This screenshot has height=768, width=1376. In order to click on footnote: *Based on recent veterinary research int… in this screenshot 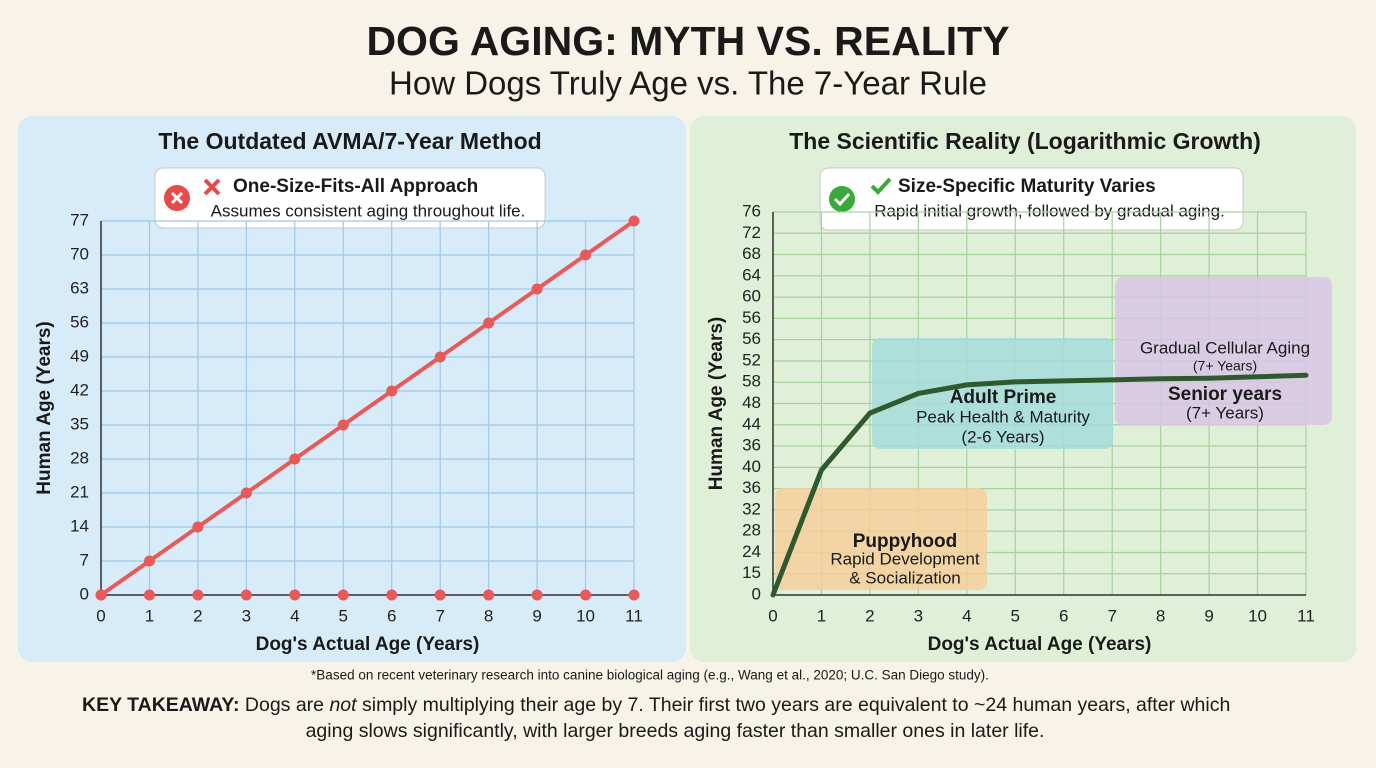, I will do `click(650, 675)`.